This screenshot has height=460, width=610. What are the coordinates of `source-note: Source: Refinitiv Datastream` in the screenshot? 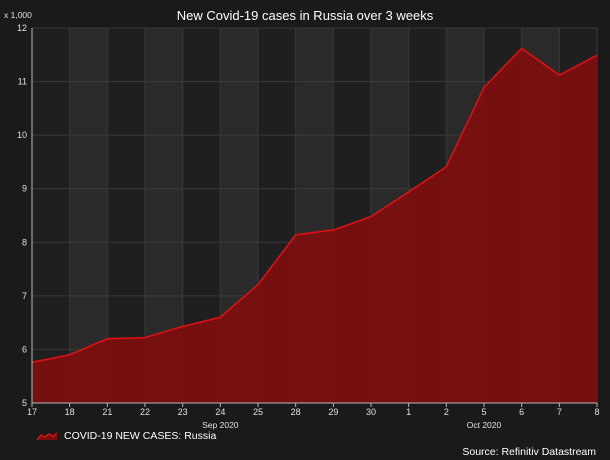 It's located at (529, 452).